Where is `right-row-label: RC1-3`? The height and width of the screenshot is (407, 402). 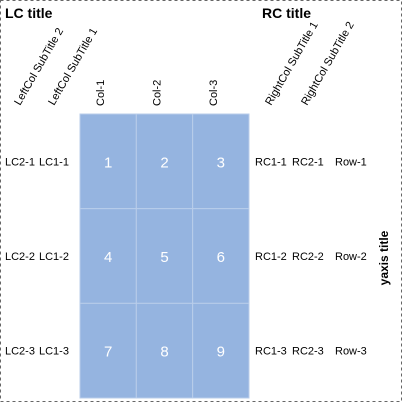 right-row-label: RC1-3 is located at coordinates (271, 352).